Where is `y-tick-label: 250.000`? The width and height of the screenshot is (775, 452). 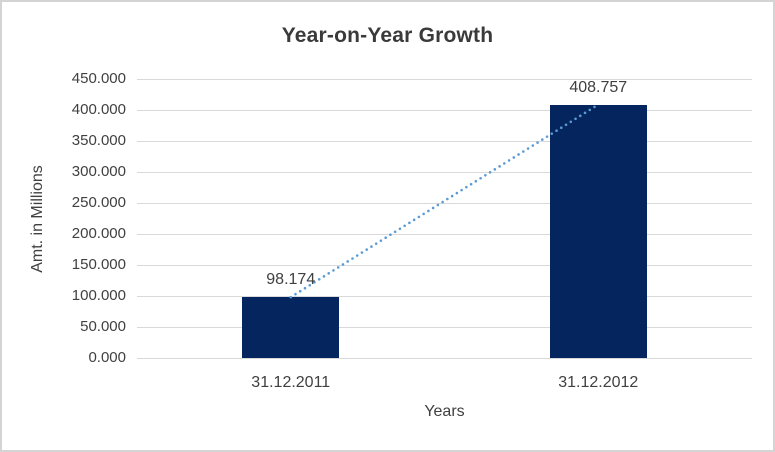 y-tick-label: 250.000 is located at coordinates (98, 202).